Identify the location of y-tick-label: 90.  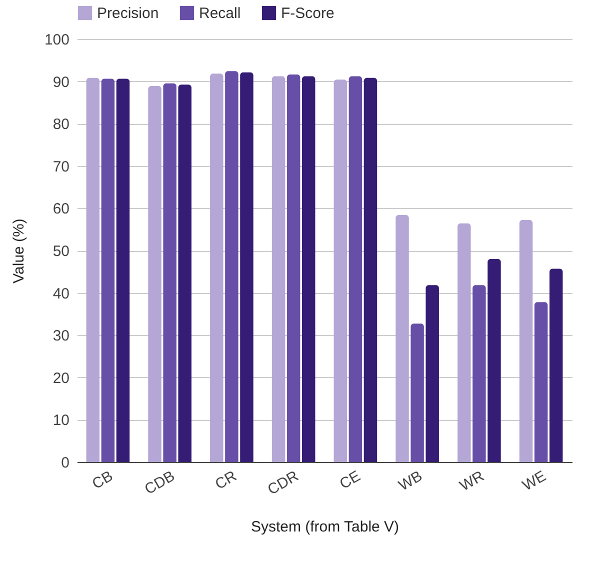
(61, 82).